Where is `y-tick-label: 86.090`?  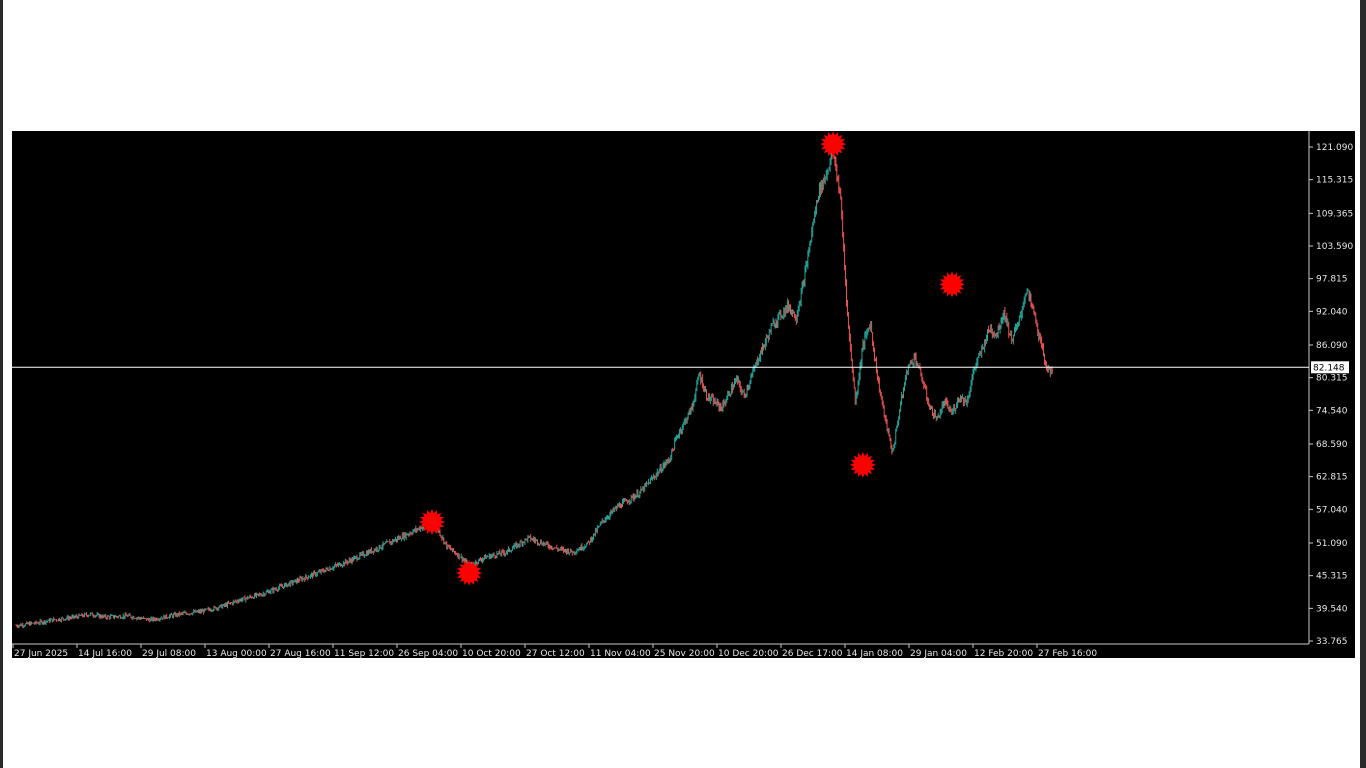
y-tick-label: 86.090 is located at coordinates (1332, 346).